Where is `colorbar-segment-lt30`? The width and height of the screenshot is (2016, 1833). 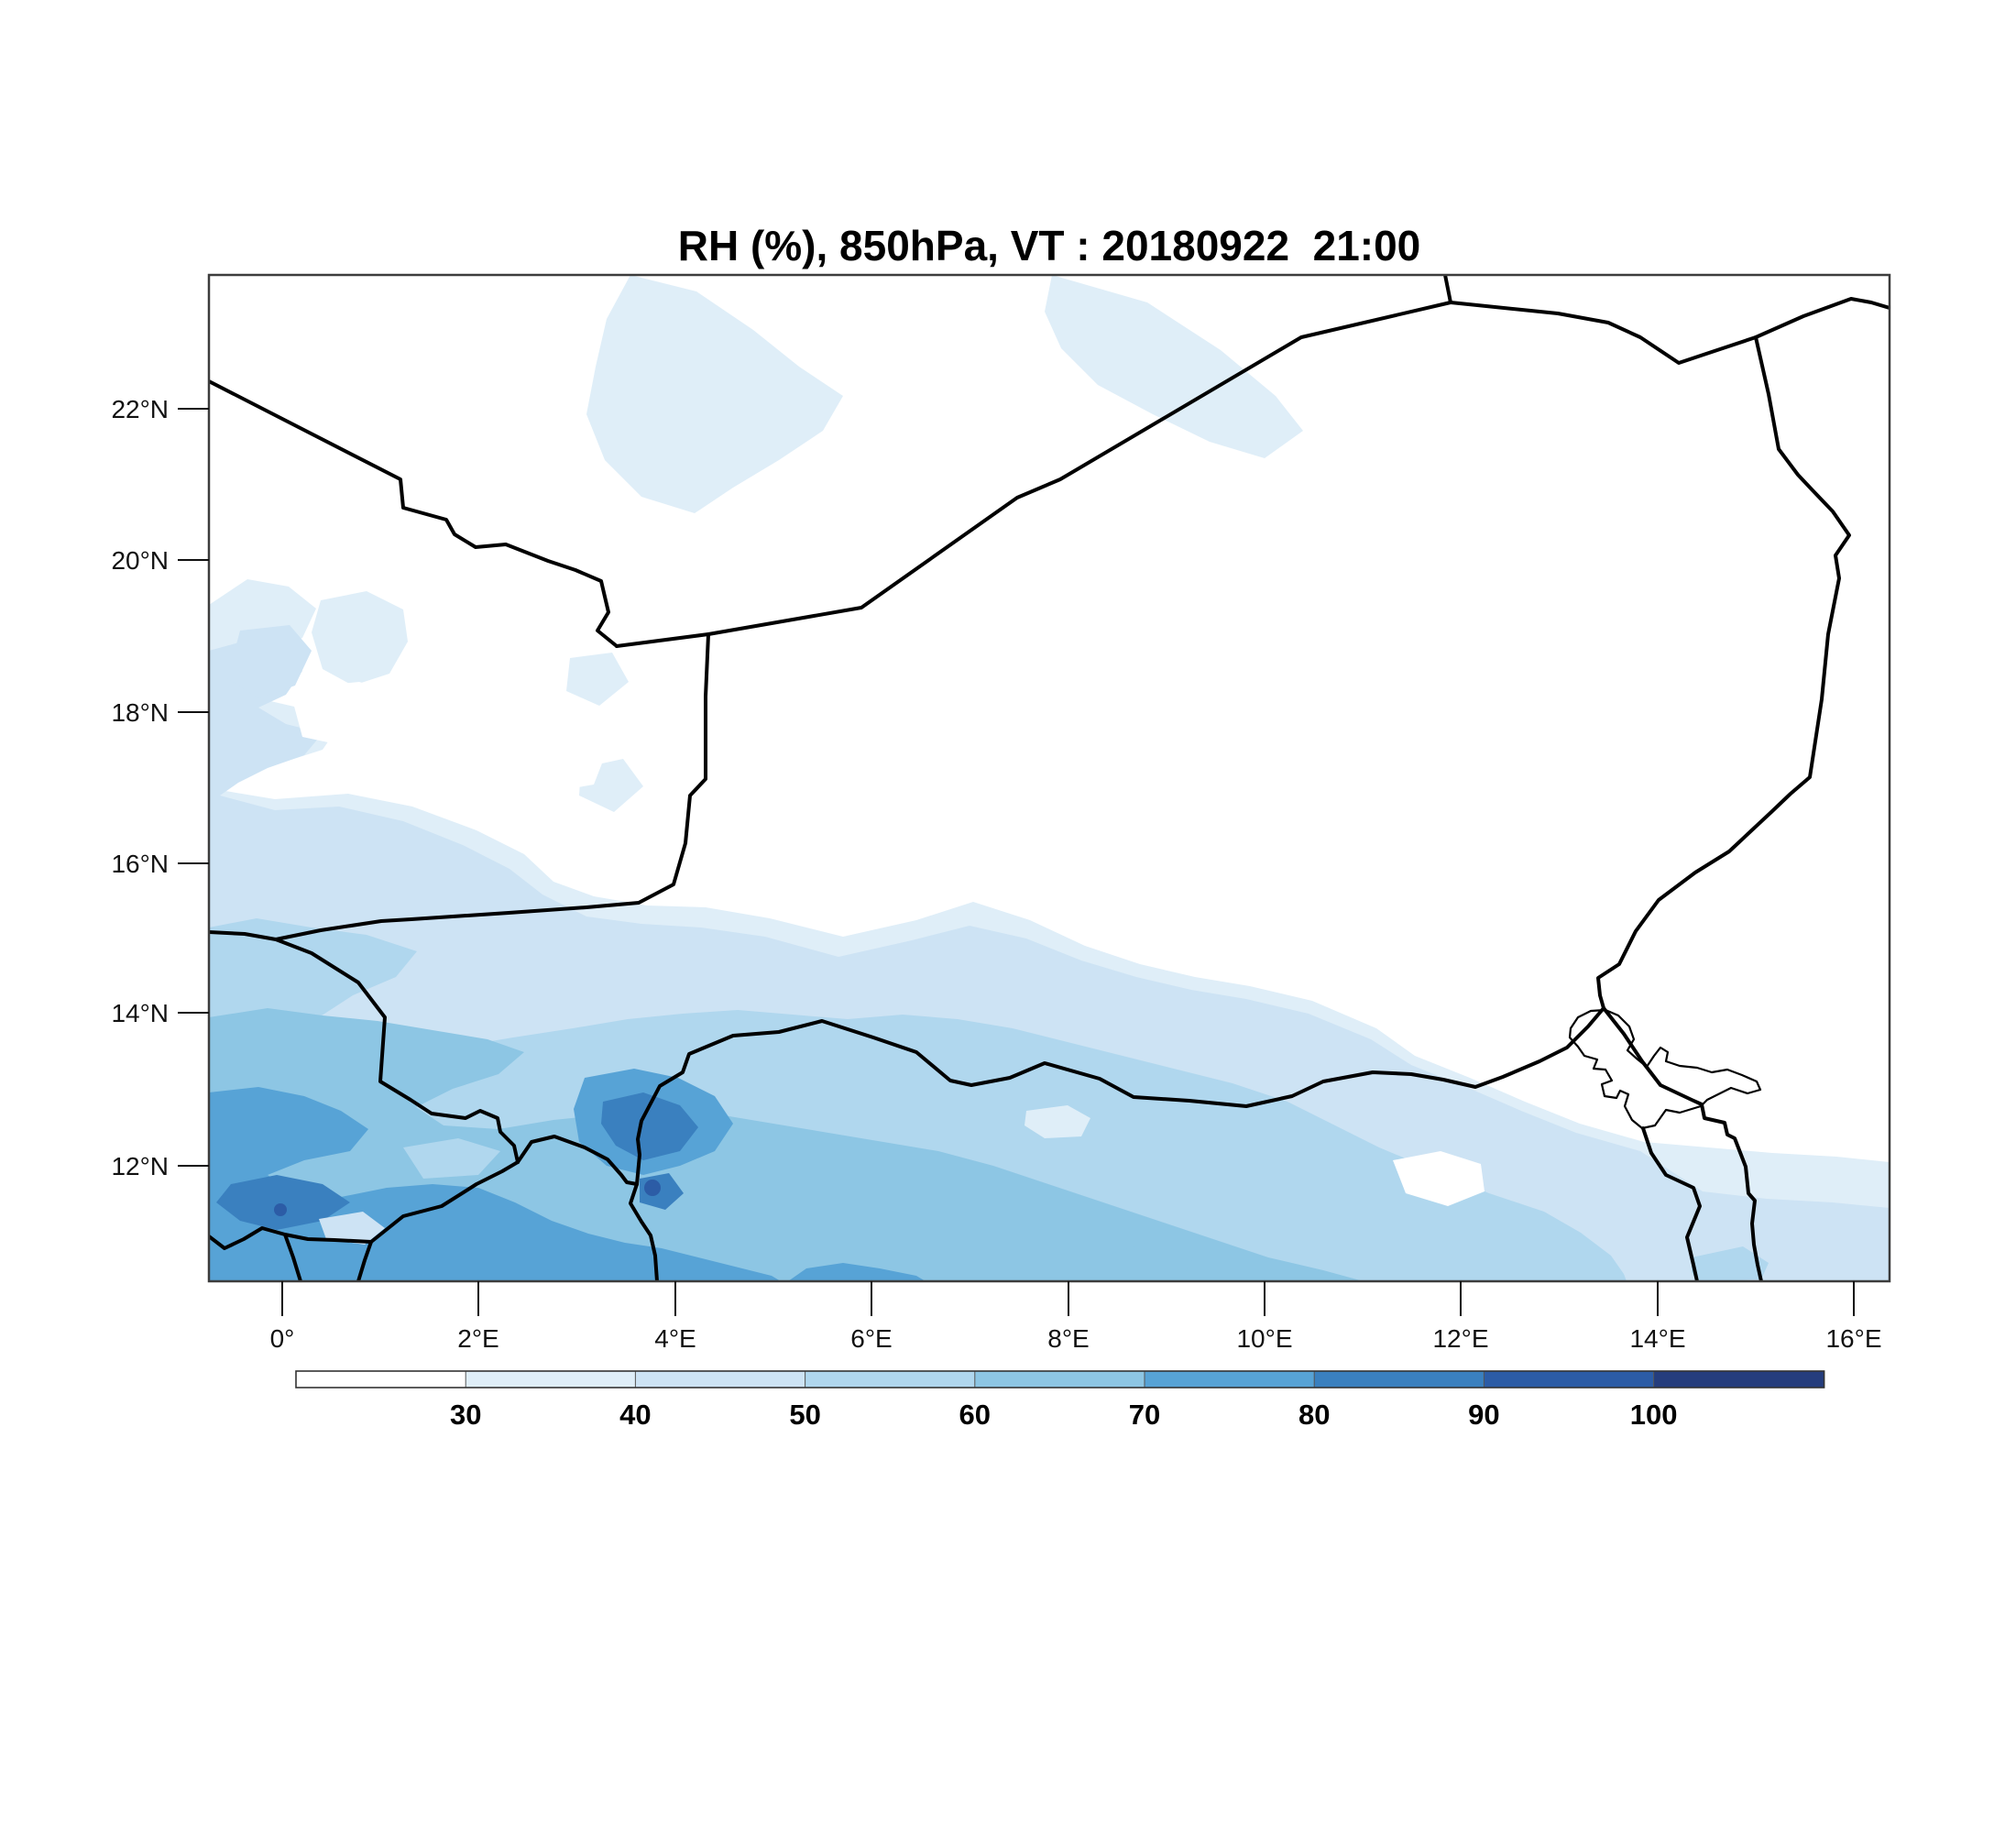
colorbar-segment-lt30 is located at coordinates (381, 1379).